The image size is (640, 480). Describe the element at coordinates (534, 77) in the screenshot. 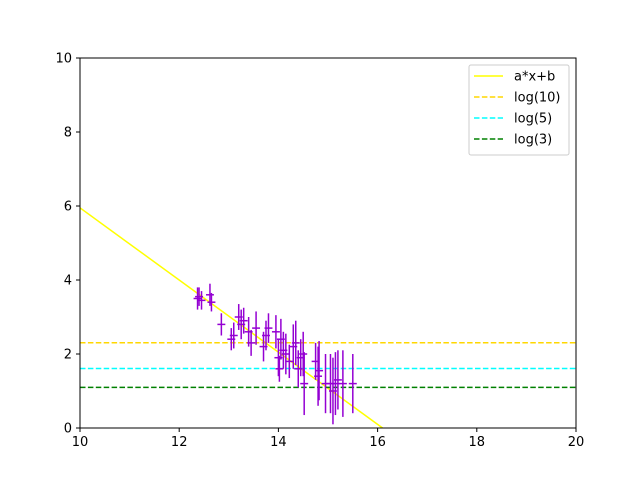

I see `legend-label: a*x+b` at that location.